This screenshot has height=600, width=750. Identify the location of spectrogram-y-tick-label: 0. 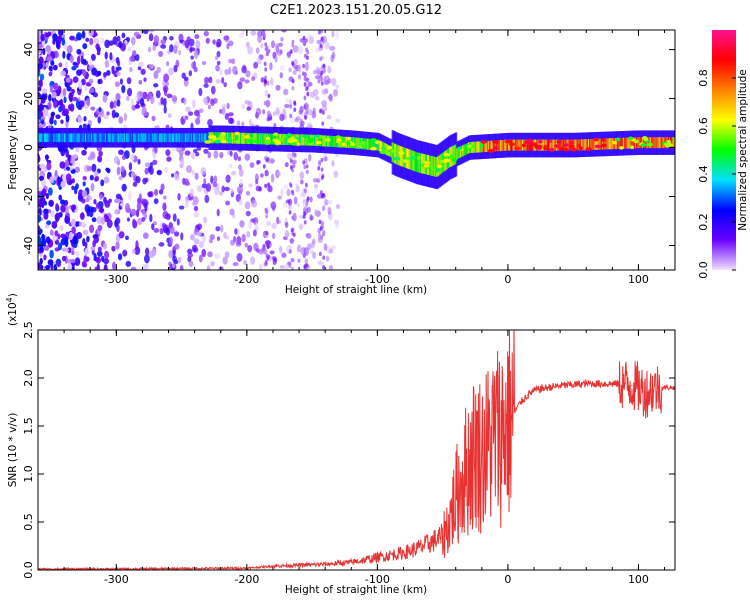
(28, 147).